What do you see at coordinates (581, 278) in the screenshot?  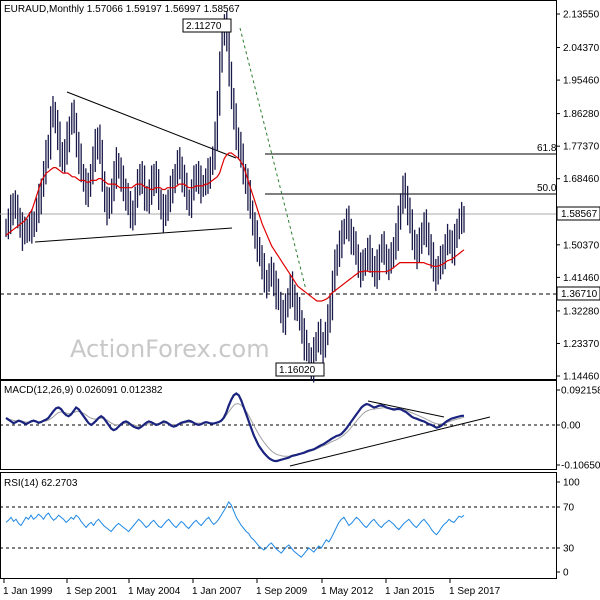 I see `main-y-tick-label: 1.41460` at bounding box center [581, 278].